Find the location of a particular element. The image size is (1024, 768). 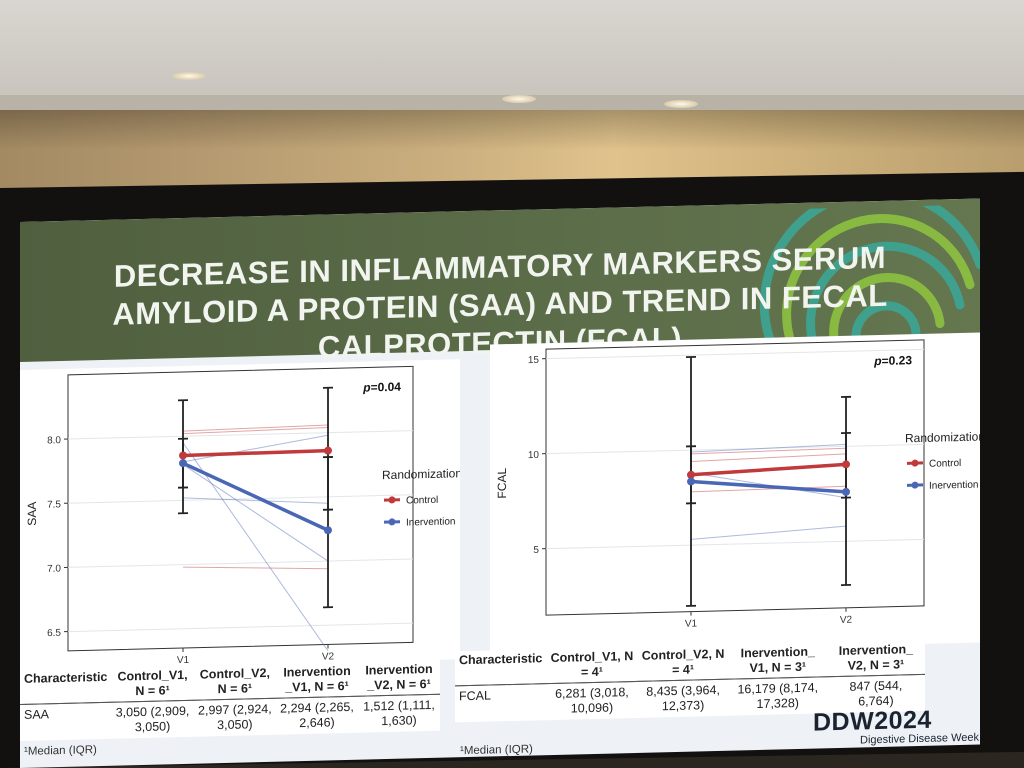

y-tick-label: 7.5 is located at coordinates (54, 504).